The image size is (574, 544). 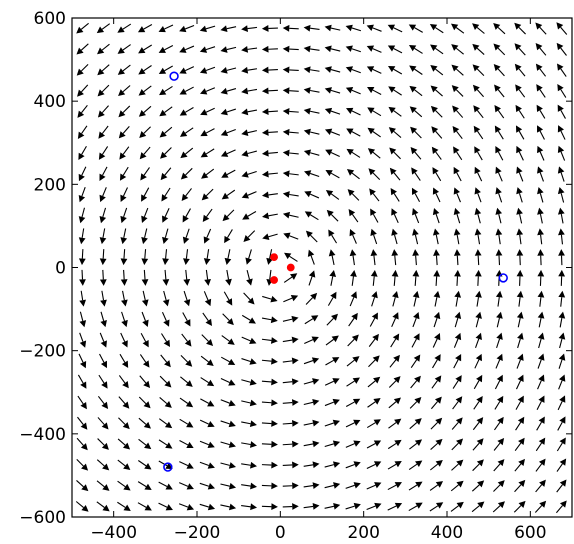 I want to click on y-tick-label: −400, so click(x=42, y=435).